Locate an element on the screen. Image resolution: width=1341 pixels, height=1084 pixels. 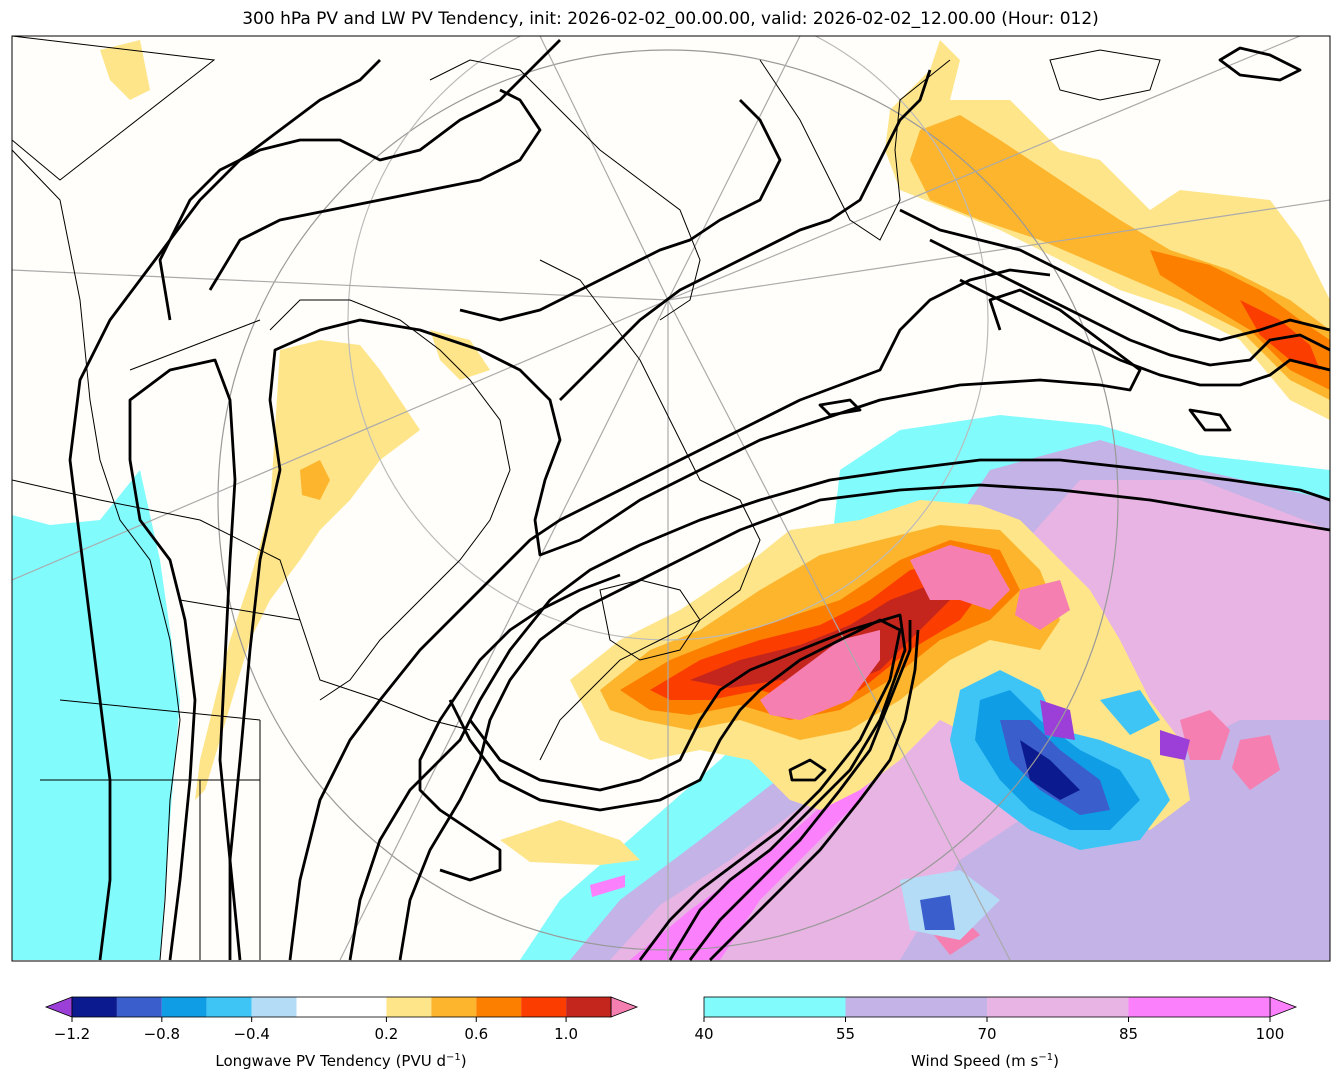
pv-pos-04-west is located at coordinates (315, 480).